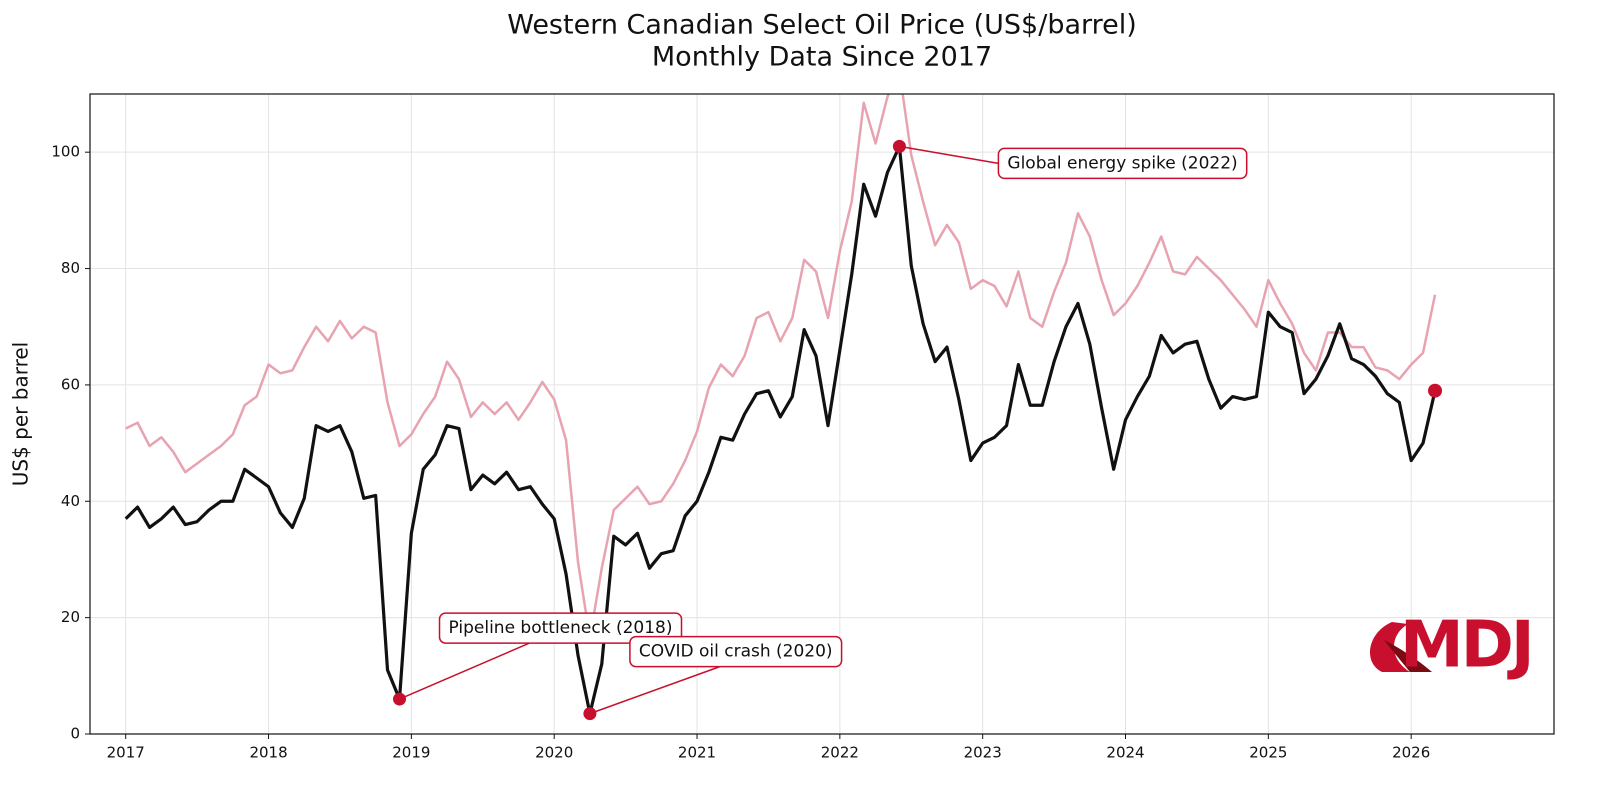 This screenshot has height=793, width=1600. Describe the element at coordinates (70, 268) in the screenshot. I see `y-tick-label: 80` at that location.